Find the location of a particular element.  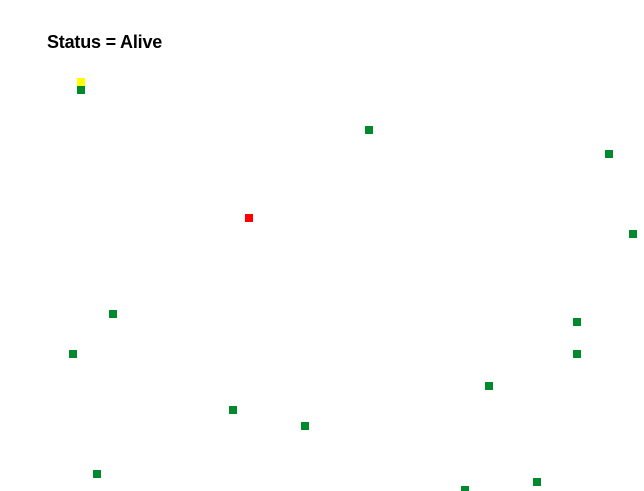

player-cell is located at coordinates (81, 82).